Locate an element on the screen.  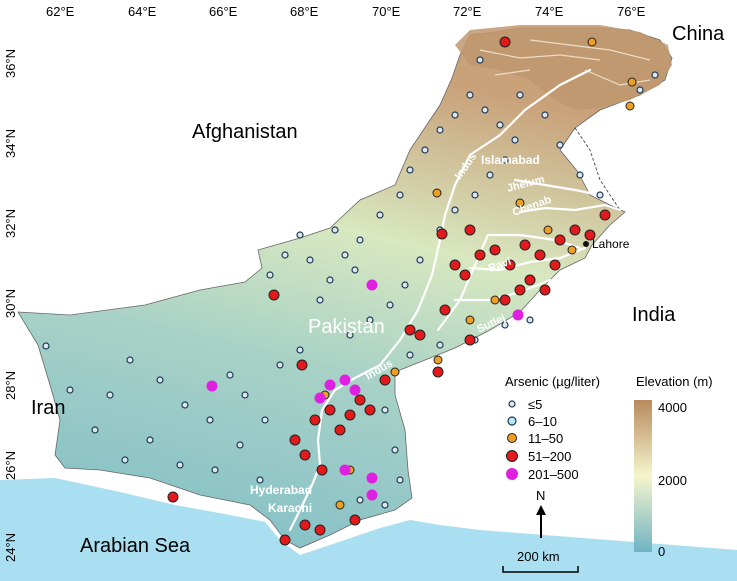
elevation-legend: Elevation (m) 4000 2000 0 is located at coordinates (673, 466).